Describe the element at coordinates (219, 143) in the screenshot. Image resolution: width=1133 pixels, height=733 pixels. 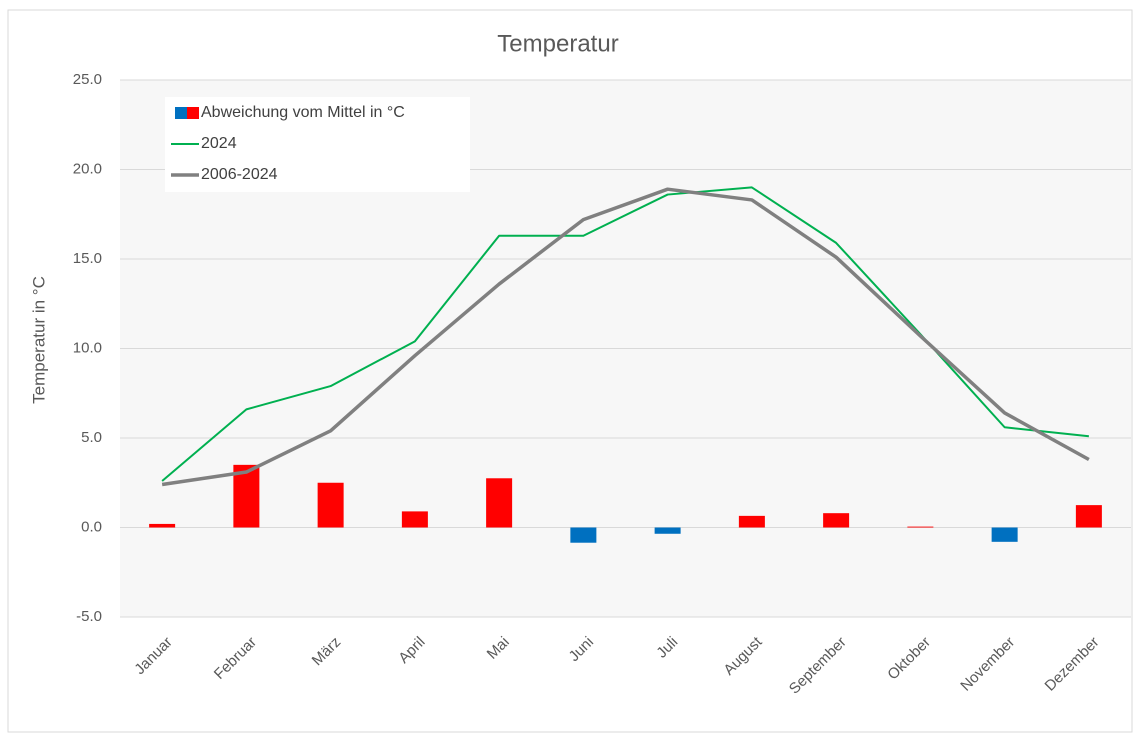
I see `legend-label: 2024` at that location.